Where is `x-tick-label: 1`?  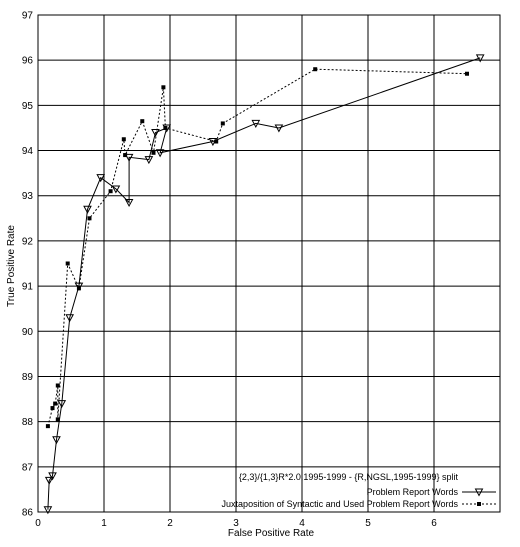
x-tick-label: 1 is located at coordinates (104, 523).